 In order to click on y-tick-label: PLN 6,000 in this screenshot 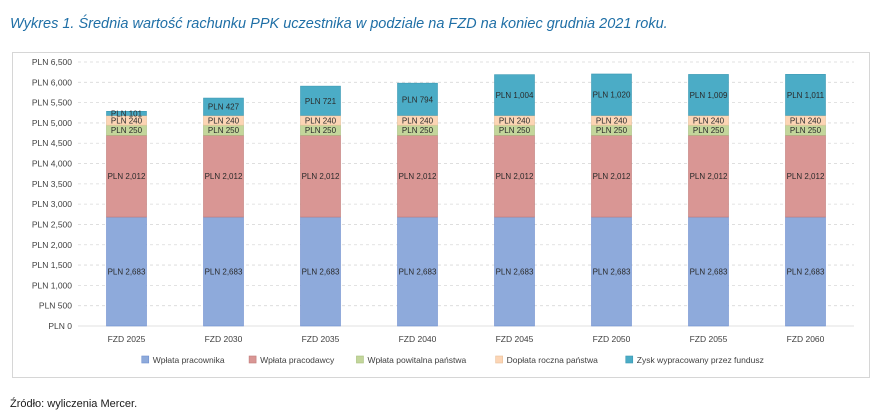, I will do `click(52, 82)`.